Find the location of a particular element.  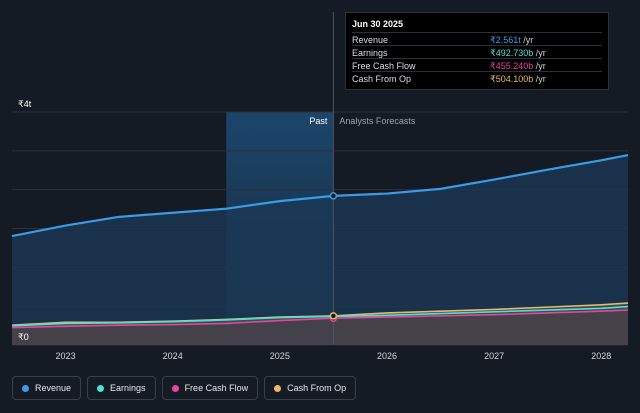

tooltip-date: Jun 30 2025 is located at coordinates (378, 24).